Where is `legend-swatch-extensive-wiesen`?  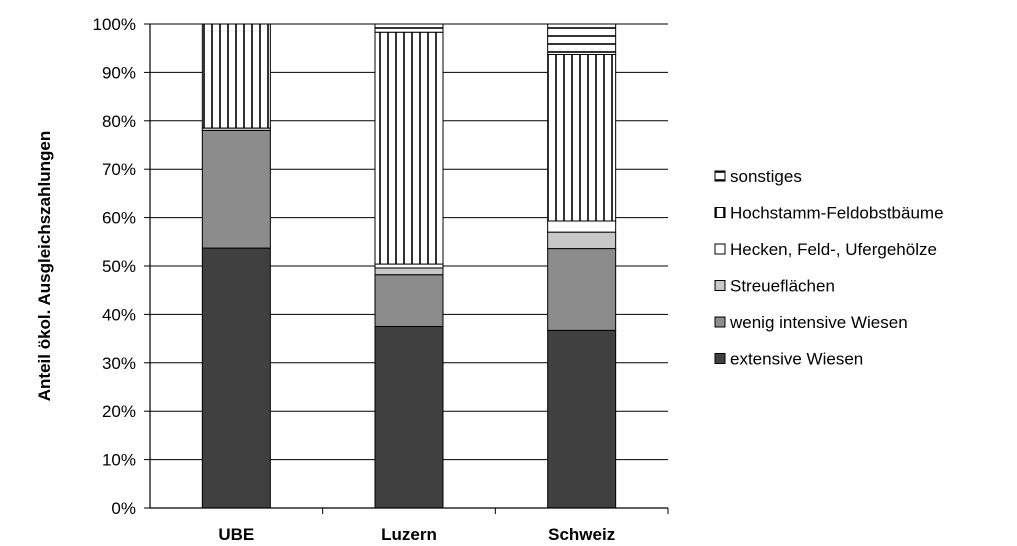 legend-swatch-extensive-wiesen is located at coordinates (720, 358).